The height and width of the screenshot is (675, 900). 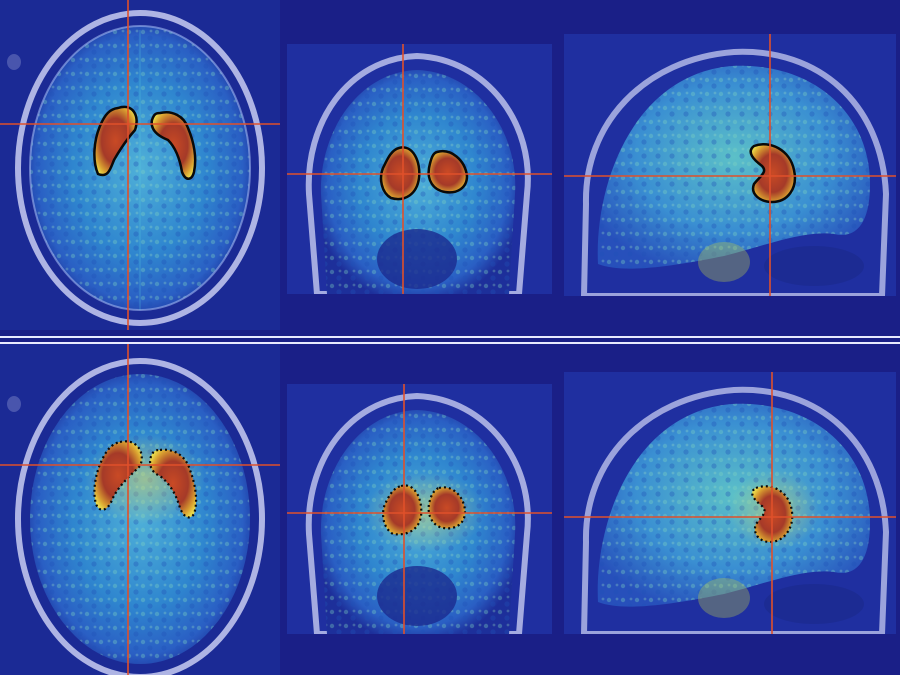 What do you see at coordinates (450, 340) in the screenshot?
I see `row-divider` at bounding box center [450, 340].